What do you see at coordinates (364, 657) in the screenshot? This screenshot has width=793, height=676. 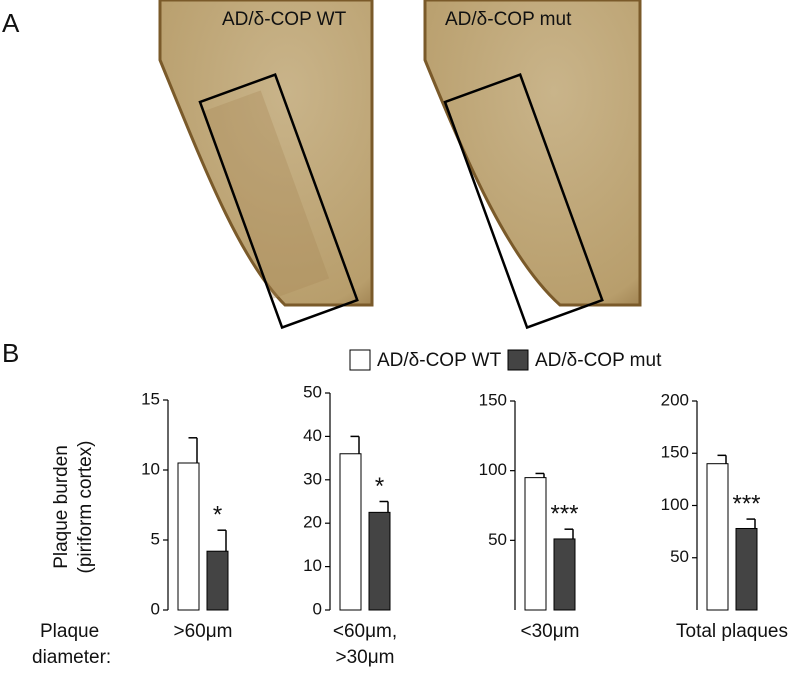 I see `x-tick-label: >30μm` at bounding box center [364, 657].